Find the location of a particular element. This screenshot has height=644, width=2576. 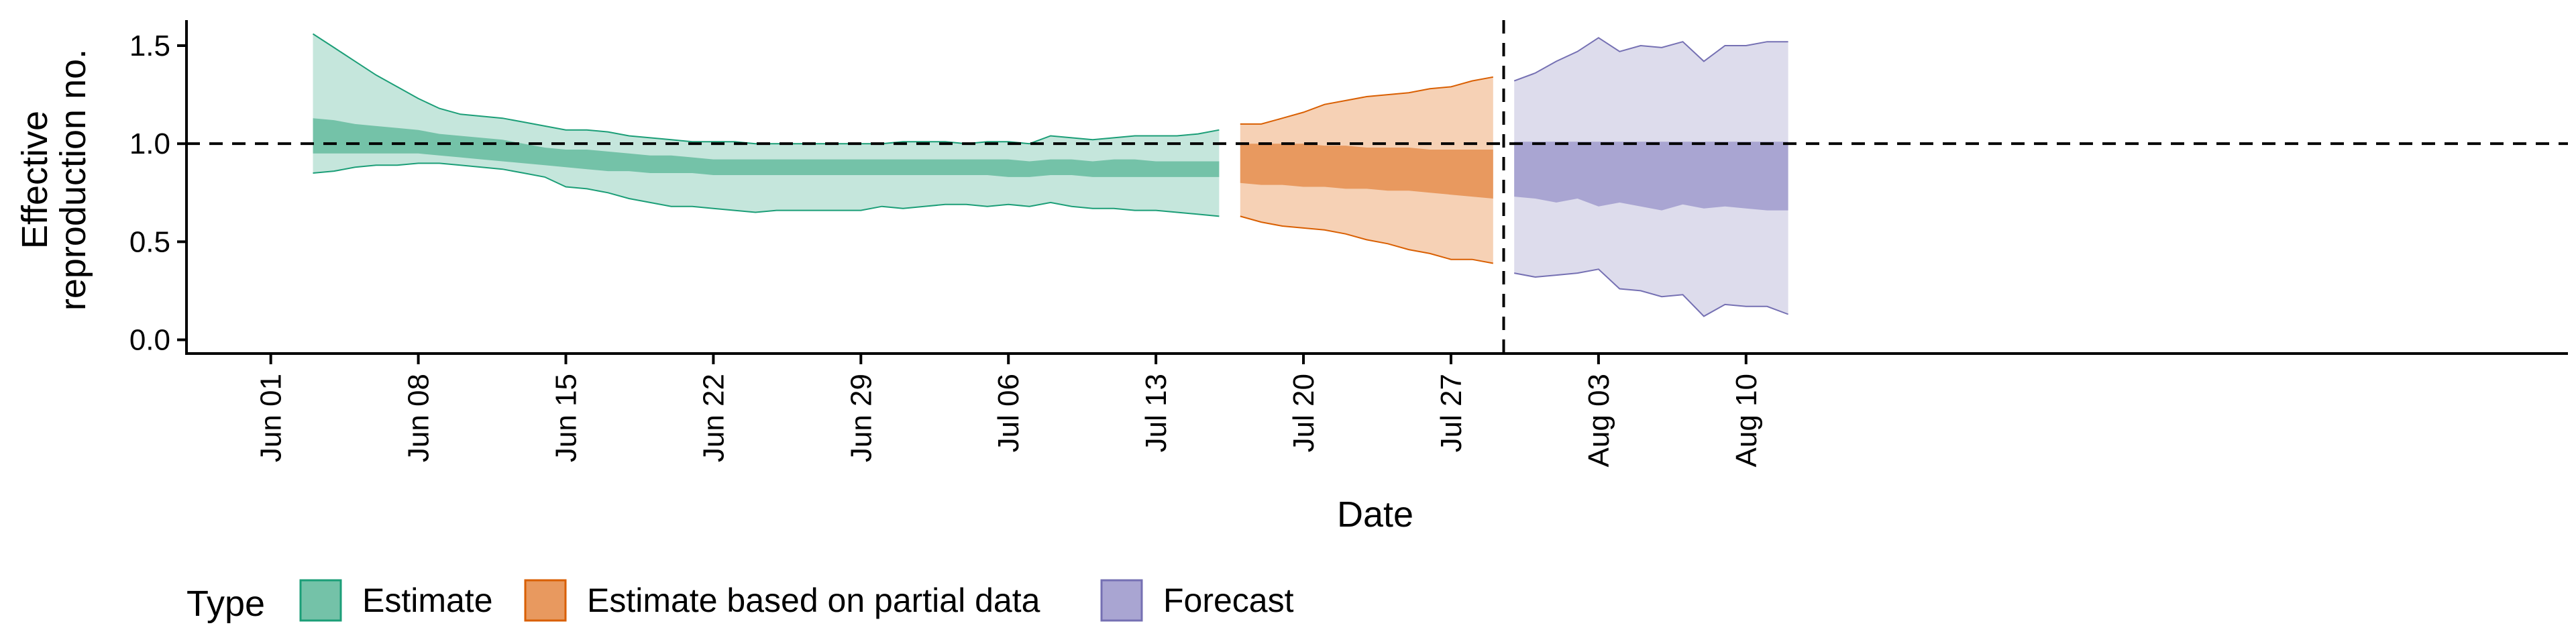

band-inner-estimate-based-on-partial-data is located at coordinates (1366, 171).